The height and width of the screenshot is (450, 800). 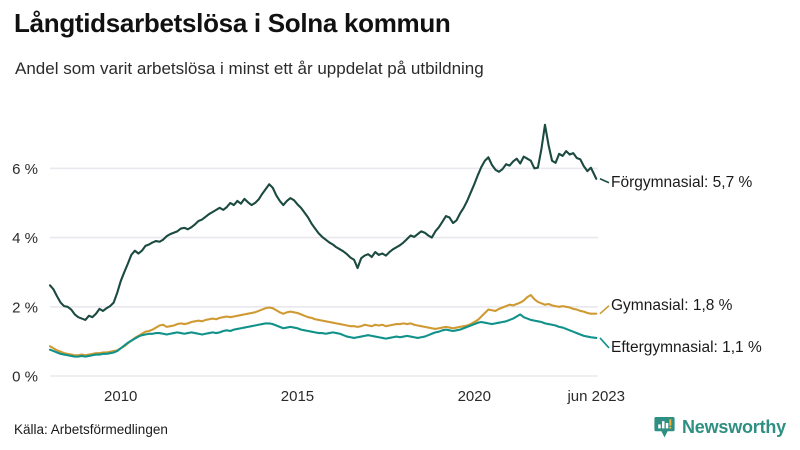 What do you see at coordinates (681, 182) in the screenshot?
I see `series-label-förgymnasial: Förgymnasial: 5,7 %` at bounding box center [681, 182].